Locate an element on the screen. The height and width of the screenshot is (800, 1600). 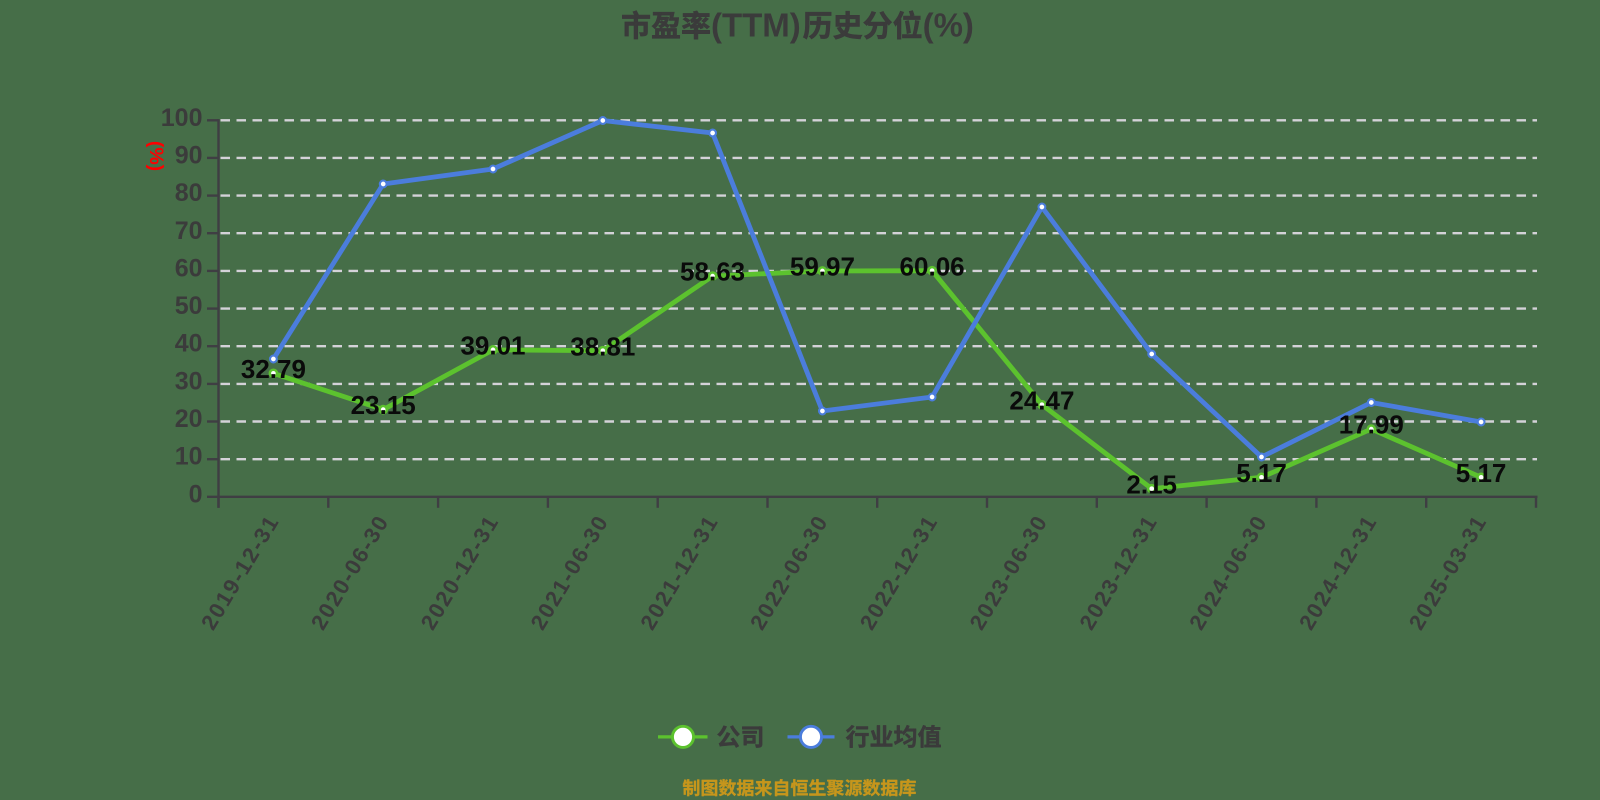
svg-text: (TTM) is located at coordinates (756, 25).